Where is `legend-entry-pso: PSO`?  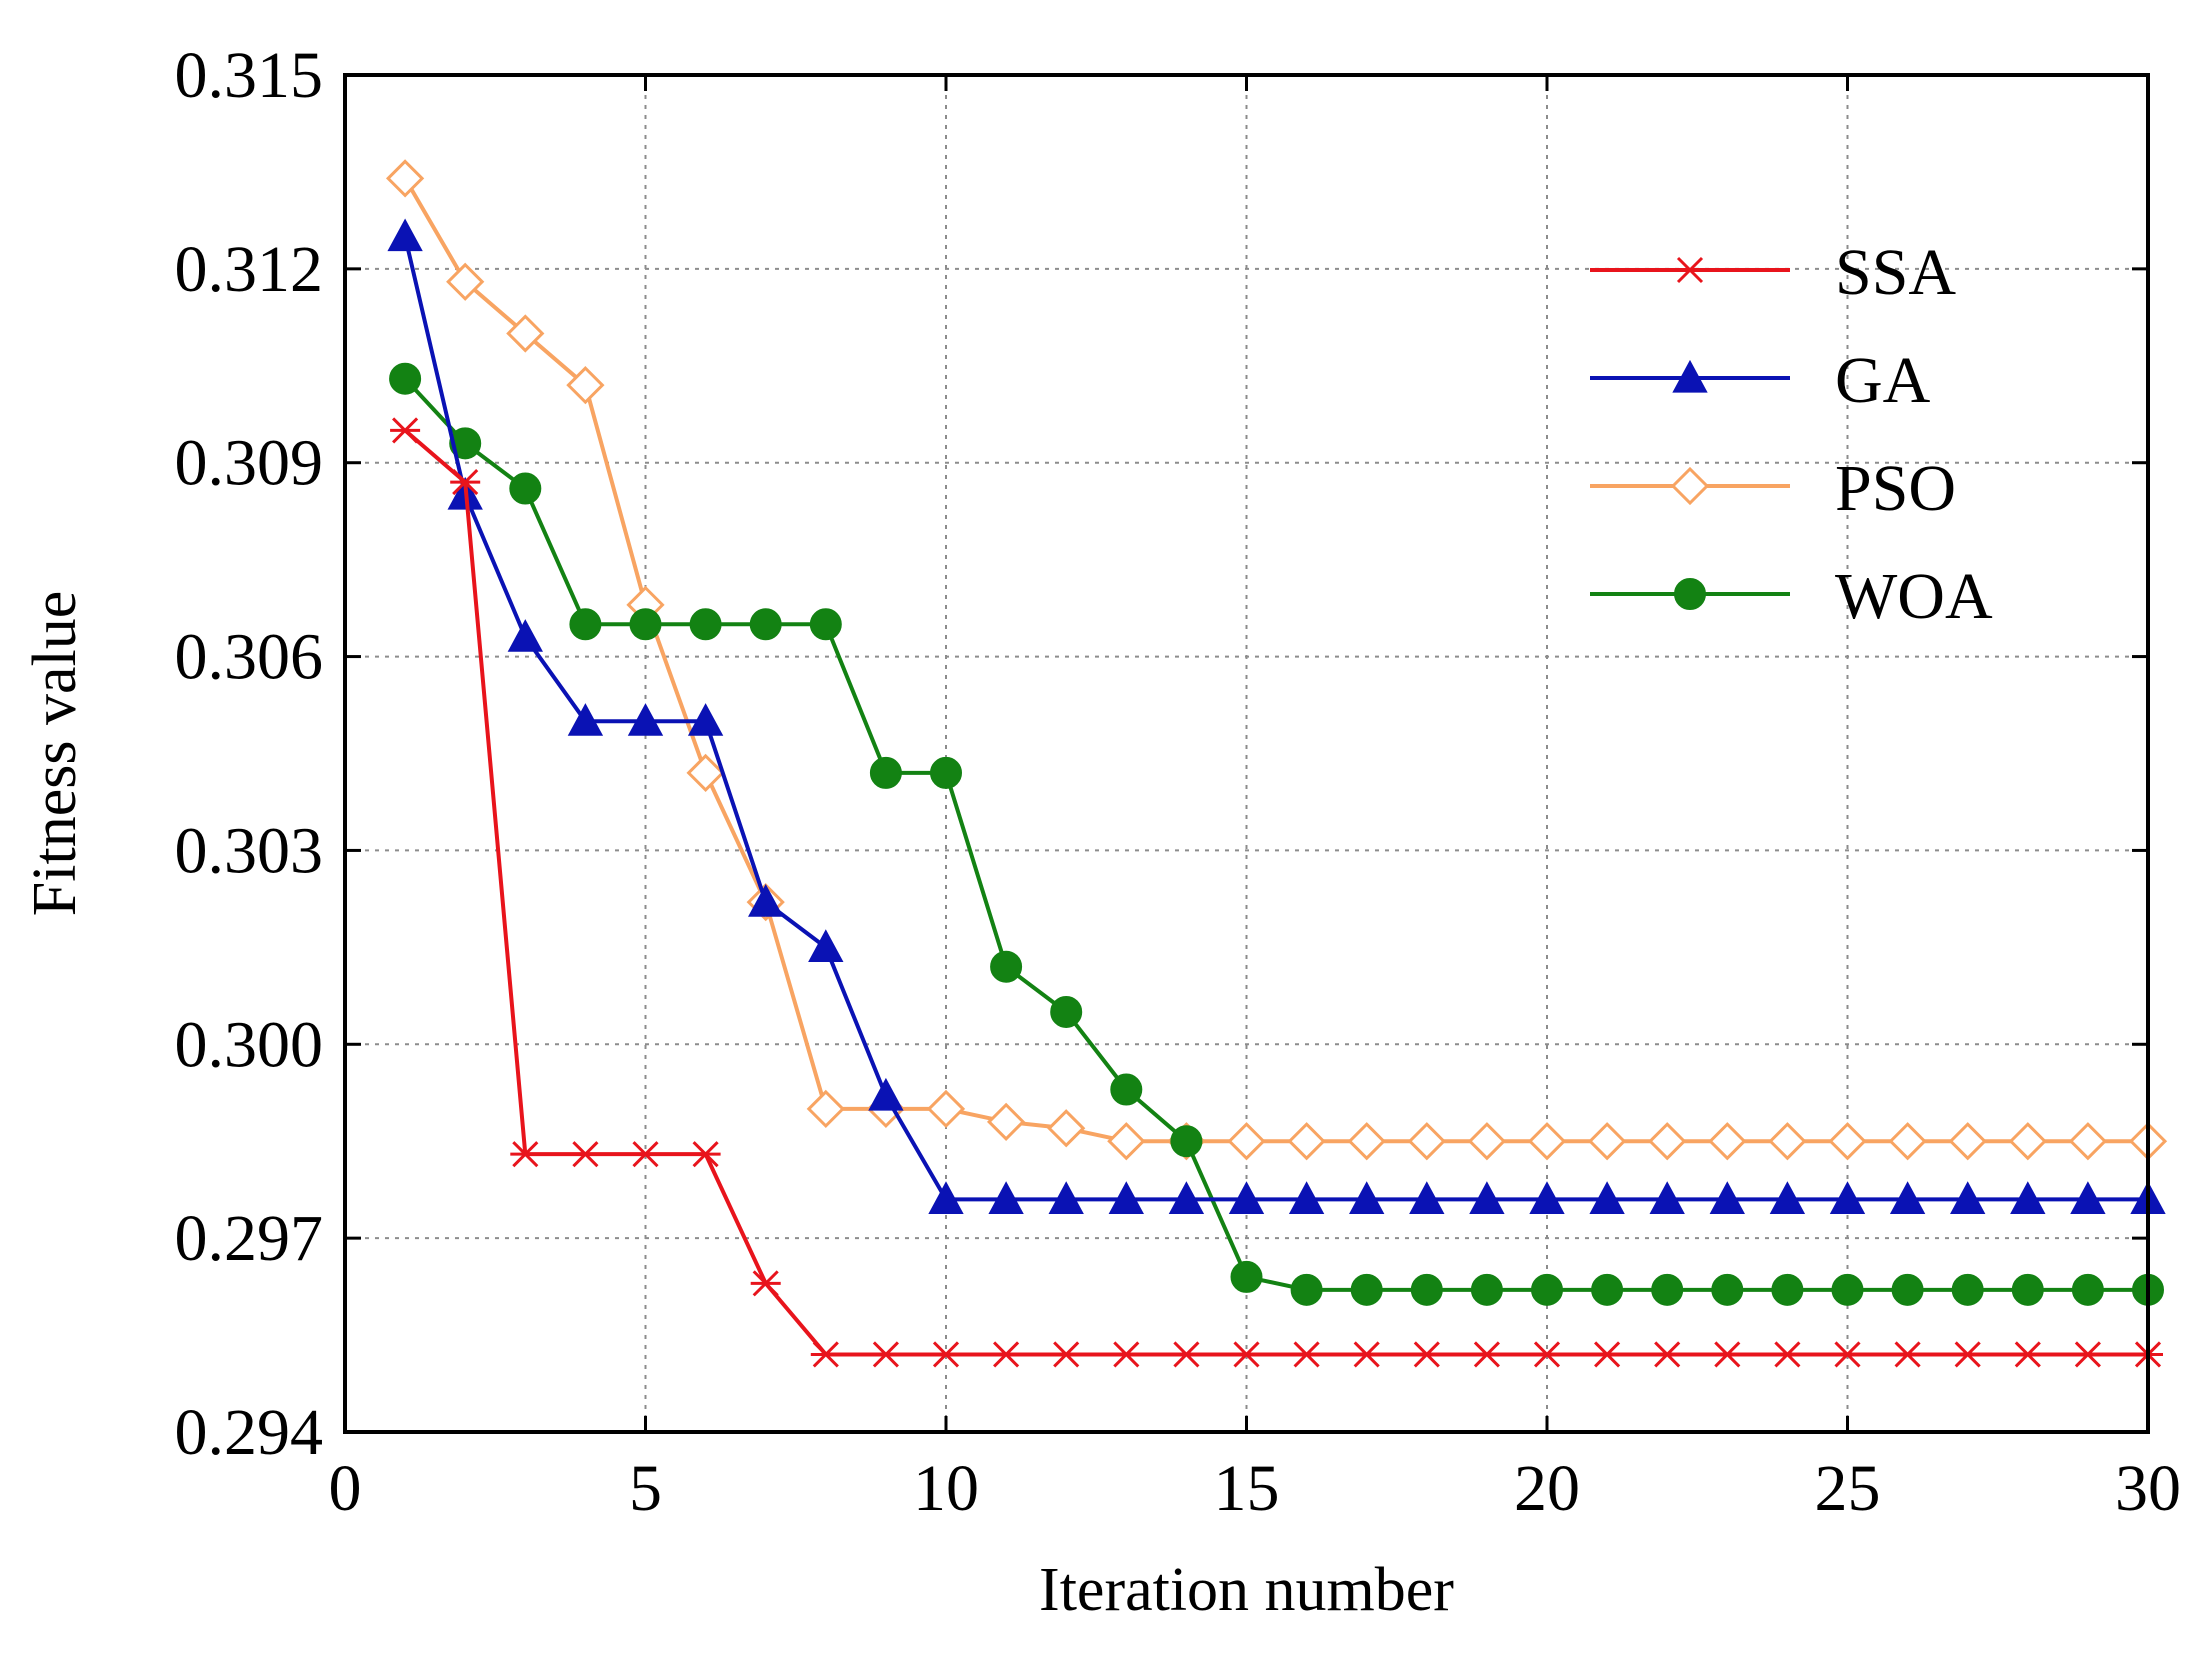
legend-entry-pso: PSO is located at coordinates (1773, 488).